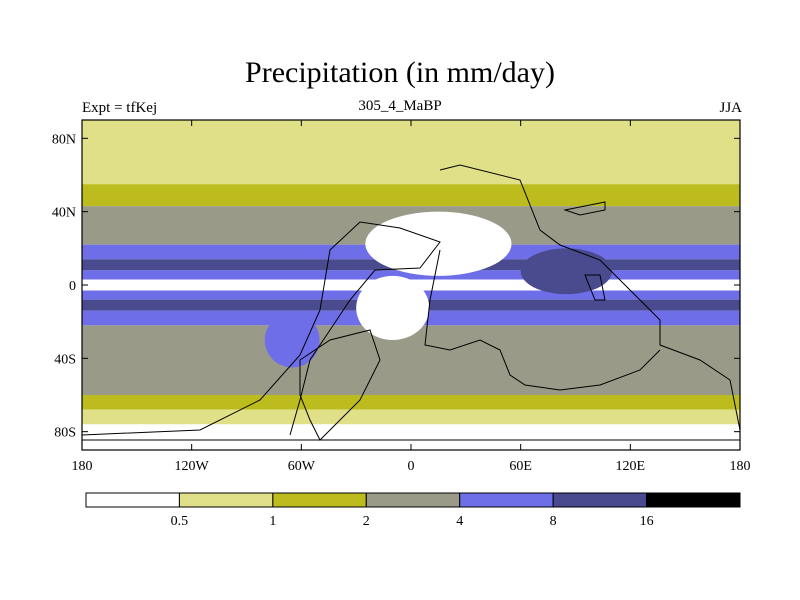 Image resolution: width=800 pixels, height=600 pixels. Describe the element at coordinates (65, 433) in the screenshot. I see `y-tick-label: 80S` at that location.